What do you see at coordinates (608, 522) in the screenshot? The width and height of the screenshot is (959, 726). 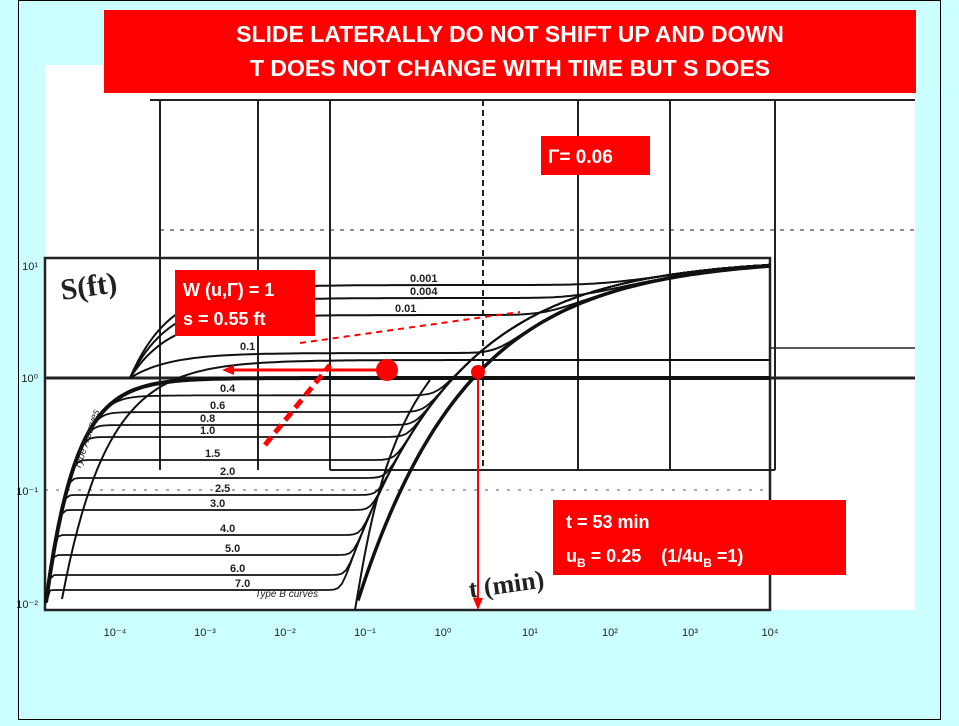 I see `time-line-text: t = 53 min` at bounding box center [608, 522].